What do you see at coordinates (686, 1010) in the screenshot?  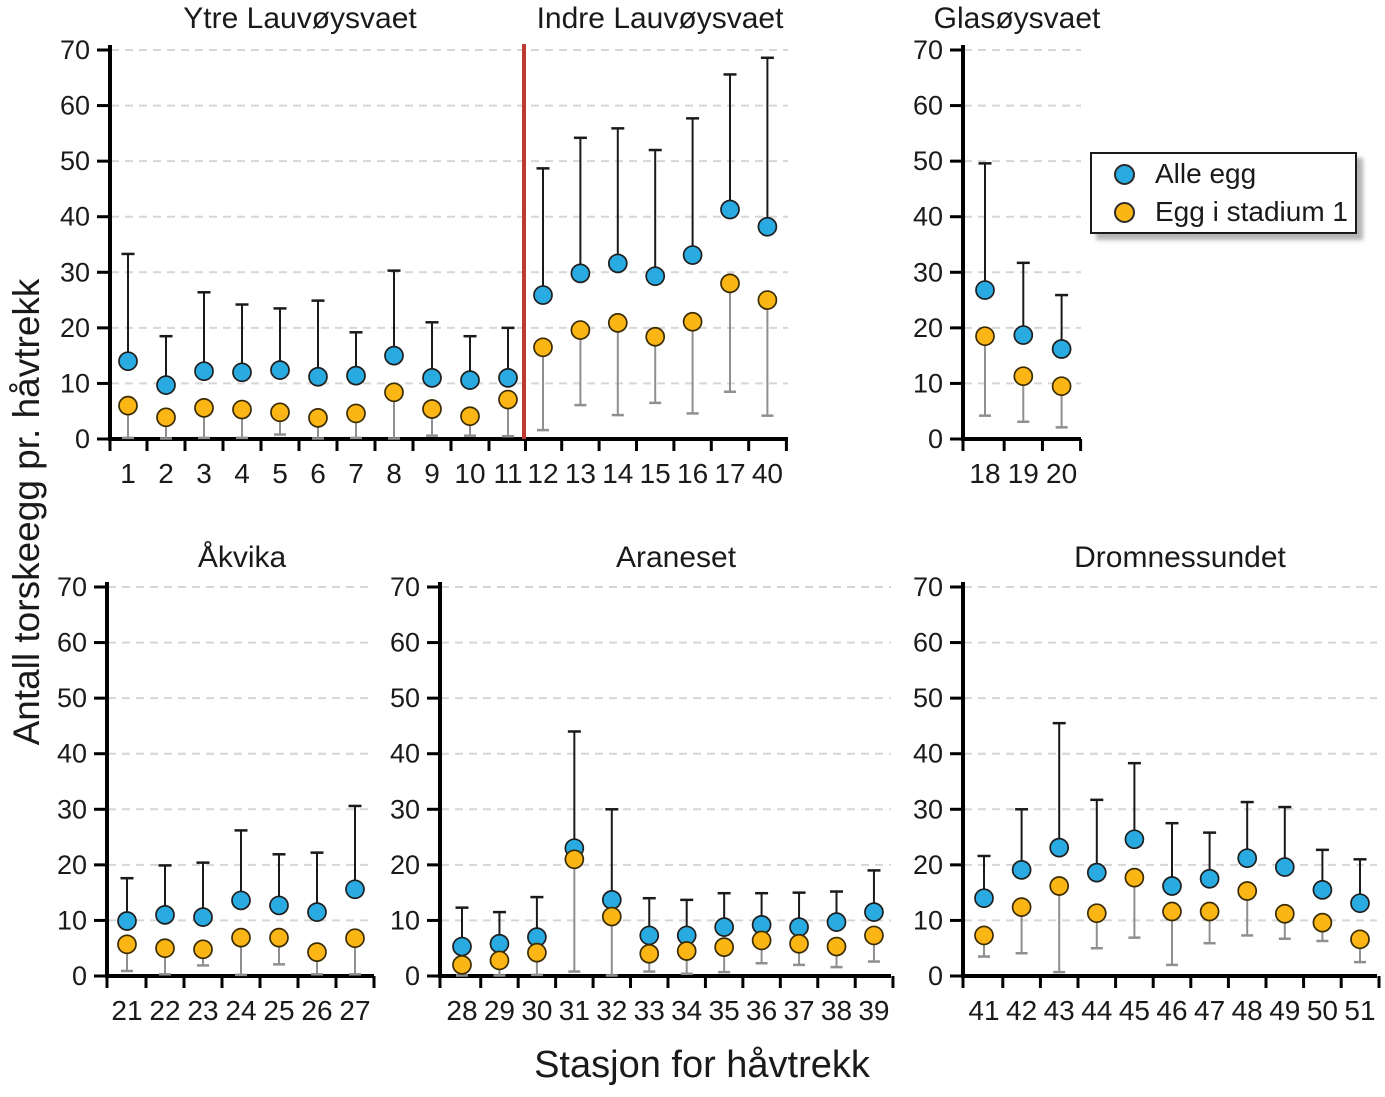 I see `x-tick-label: 34` at bounding box center [686, 1010].